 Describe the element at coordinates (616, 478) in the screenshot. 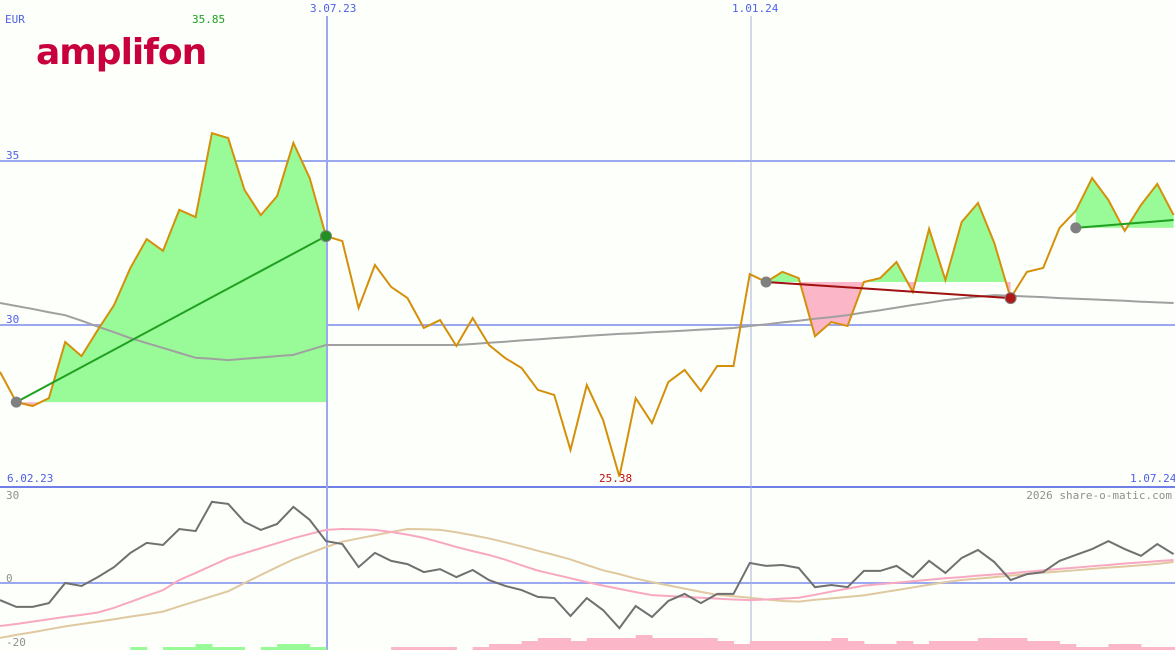

I see `min-price-label: 25.38` at that location.